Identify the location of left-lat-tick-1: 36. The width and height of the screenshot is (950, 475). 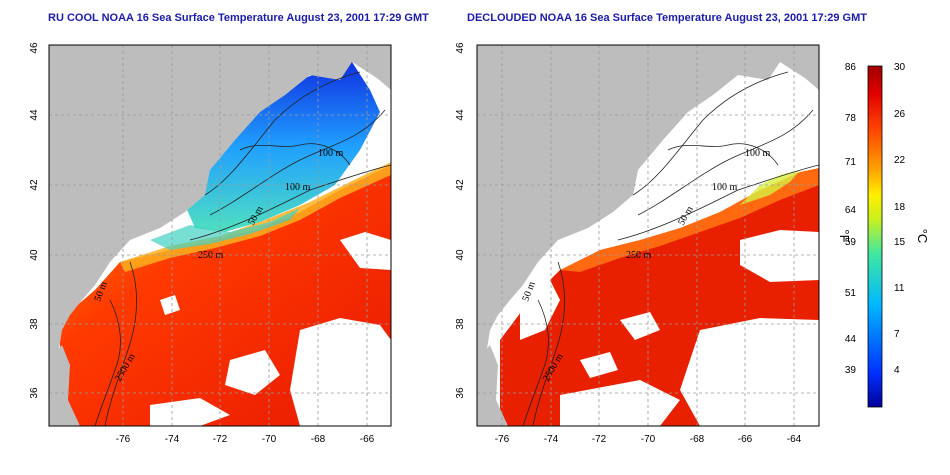
(34, 393).